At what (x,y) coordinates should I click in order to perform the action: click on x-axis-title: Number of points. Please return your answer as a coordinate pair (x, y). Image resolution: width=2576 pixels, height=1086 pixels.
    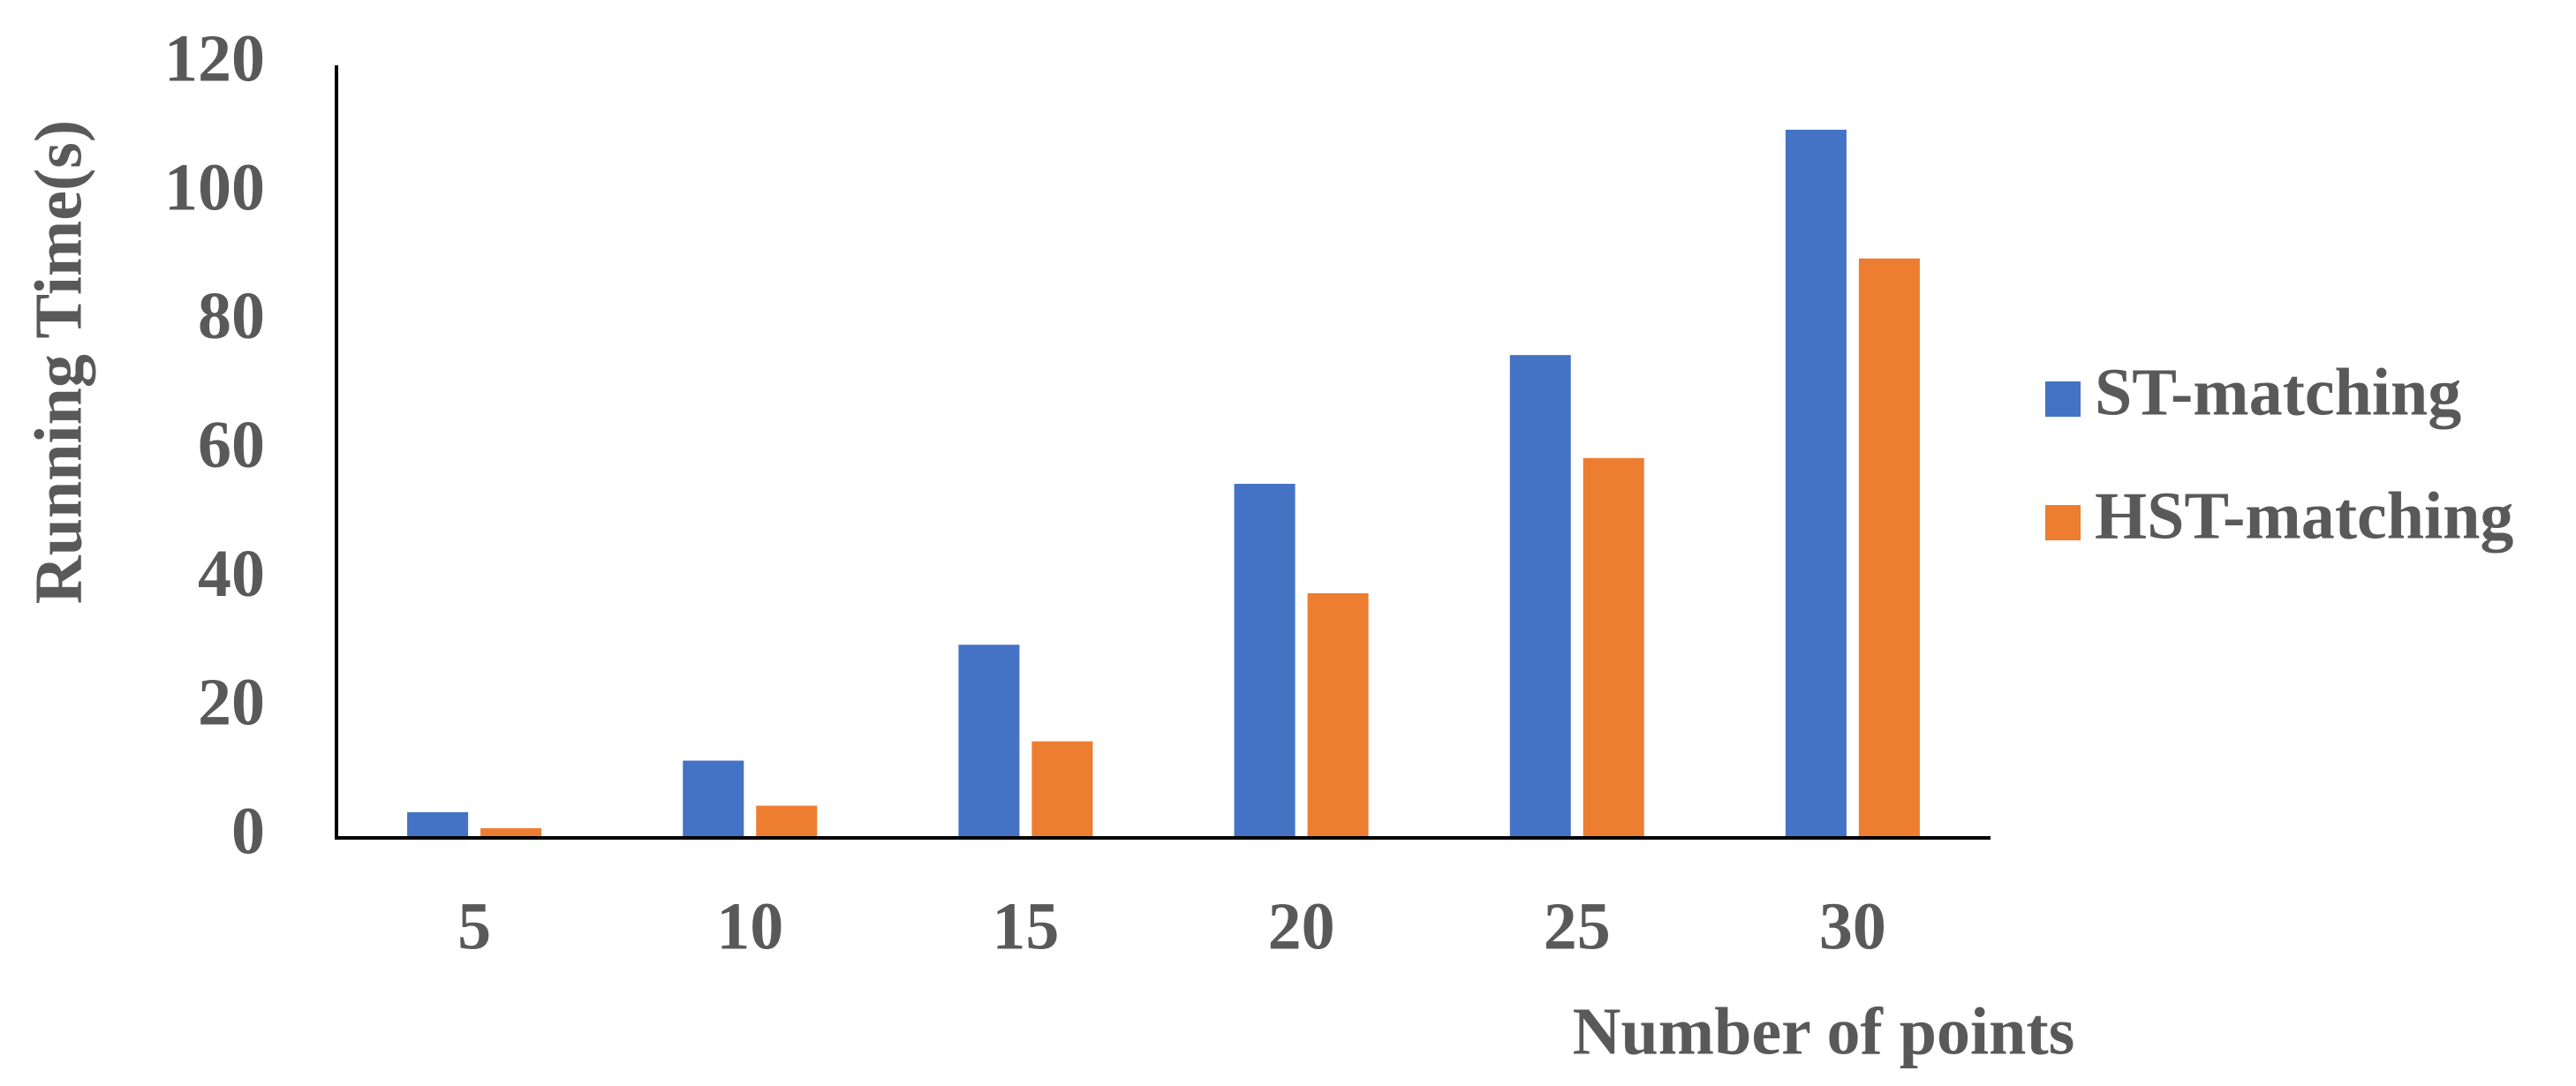
    Looking at the image, I should click on (1824, 1031).